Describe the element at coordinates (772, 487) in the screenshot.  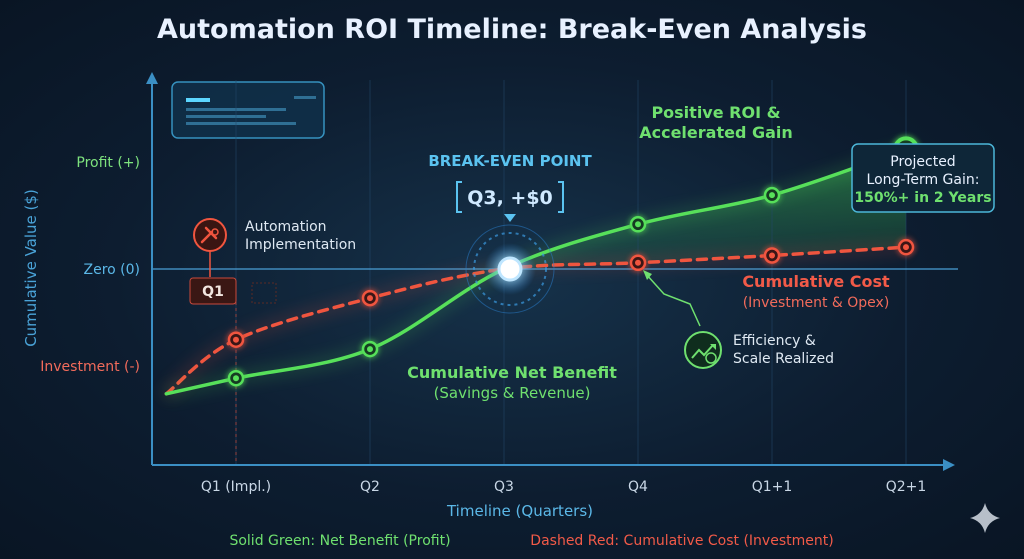
I see `x-tick-label: Q1+1` at that location.